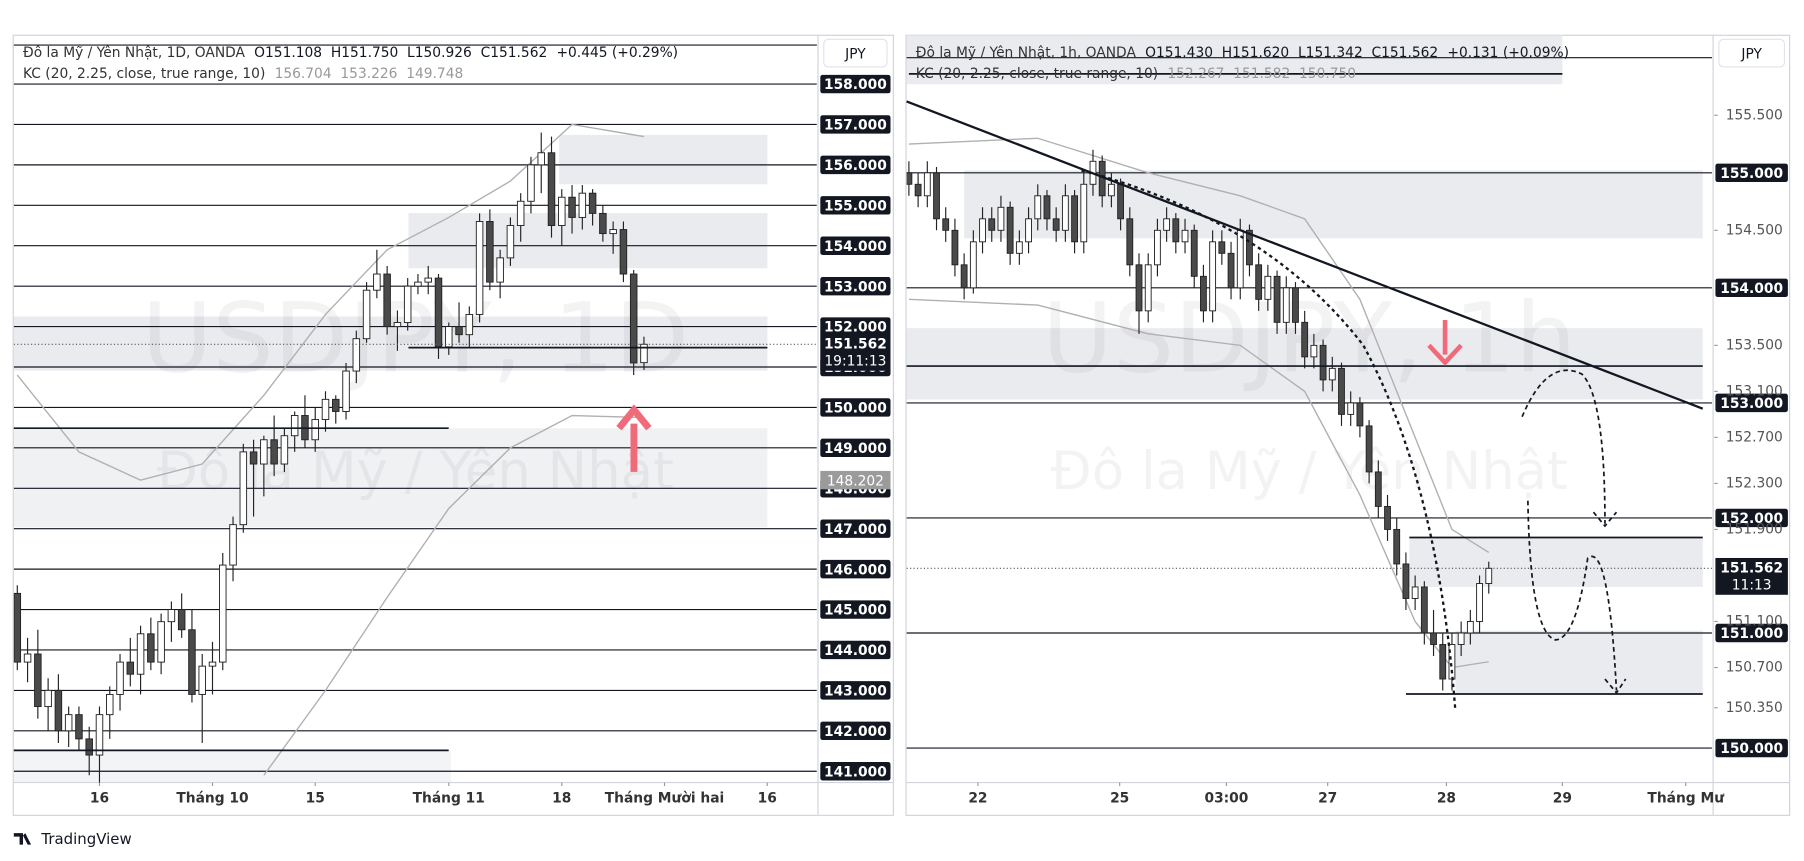  Describe the element at coordinates (855, 126) in the screenshot. I see `level-label: 157.000` at that location.